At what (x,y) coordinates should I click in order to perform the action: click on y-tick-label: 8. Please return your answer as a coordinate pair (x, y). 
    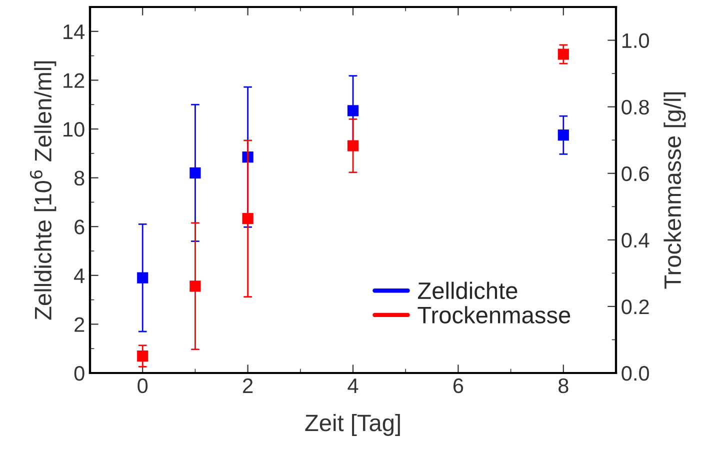
    Looking at the image, I should click on (79, 178).